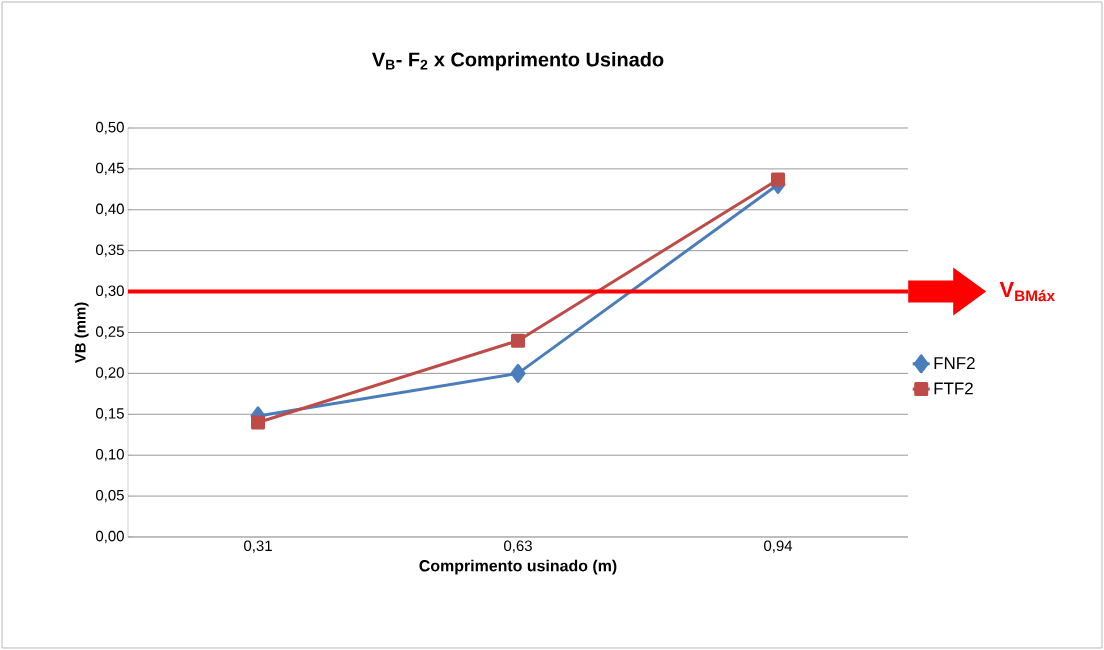 The height and width of the screenshot is (650, 1104). What do you see at coordinates (109, 209) in the screenshot?
I see `y-tick-label: 0,40` at bounding box center [109, 209].